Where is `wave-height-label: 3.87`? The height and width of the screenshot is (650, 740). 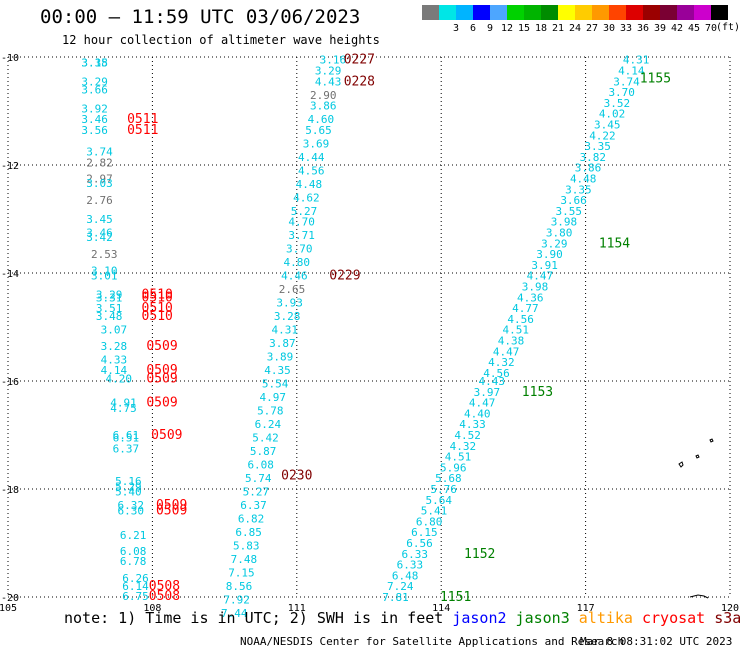
wave-height-label: 3.87 is located at coordinates (282, 343).